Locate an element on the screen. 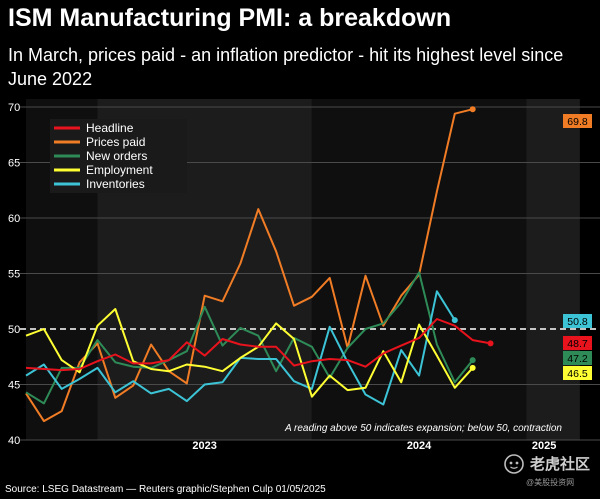 The width and height of the screenshot is (600, 499). series-end-point-new-orders is located at coordinates (472, 360).